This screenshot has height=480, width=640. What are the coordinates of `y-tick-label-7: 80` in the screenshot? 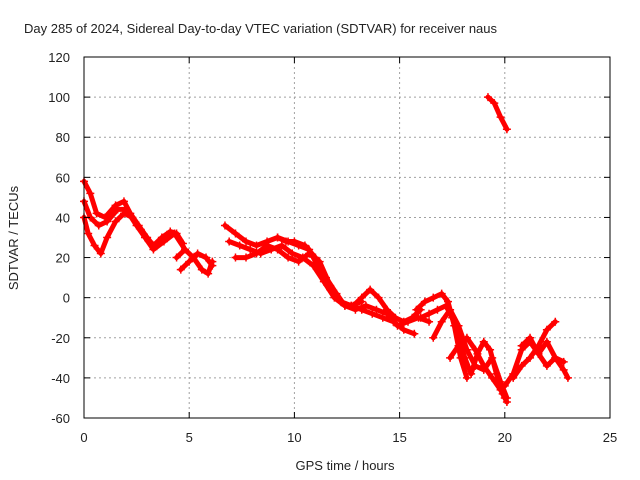 It's located at (63, 137).